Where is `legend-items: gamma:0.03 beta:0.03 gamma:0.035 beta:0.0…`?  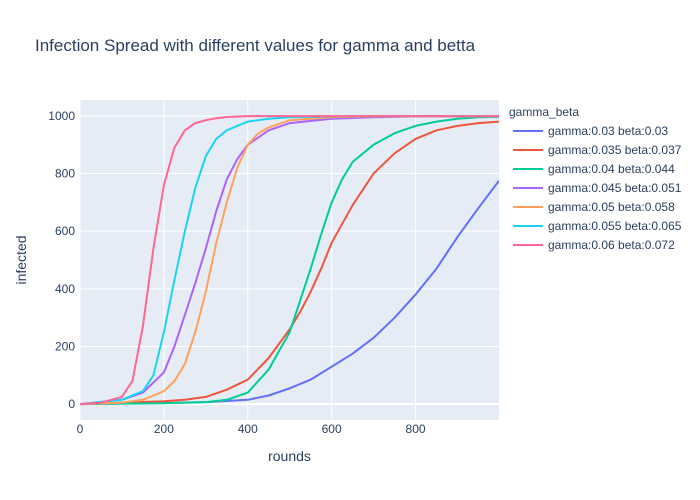 legend-items: gamma:0.03 beta:0.03 gamma:0.035 beta:0.0… is located at coordinates (597, 188).